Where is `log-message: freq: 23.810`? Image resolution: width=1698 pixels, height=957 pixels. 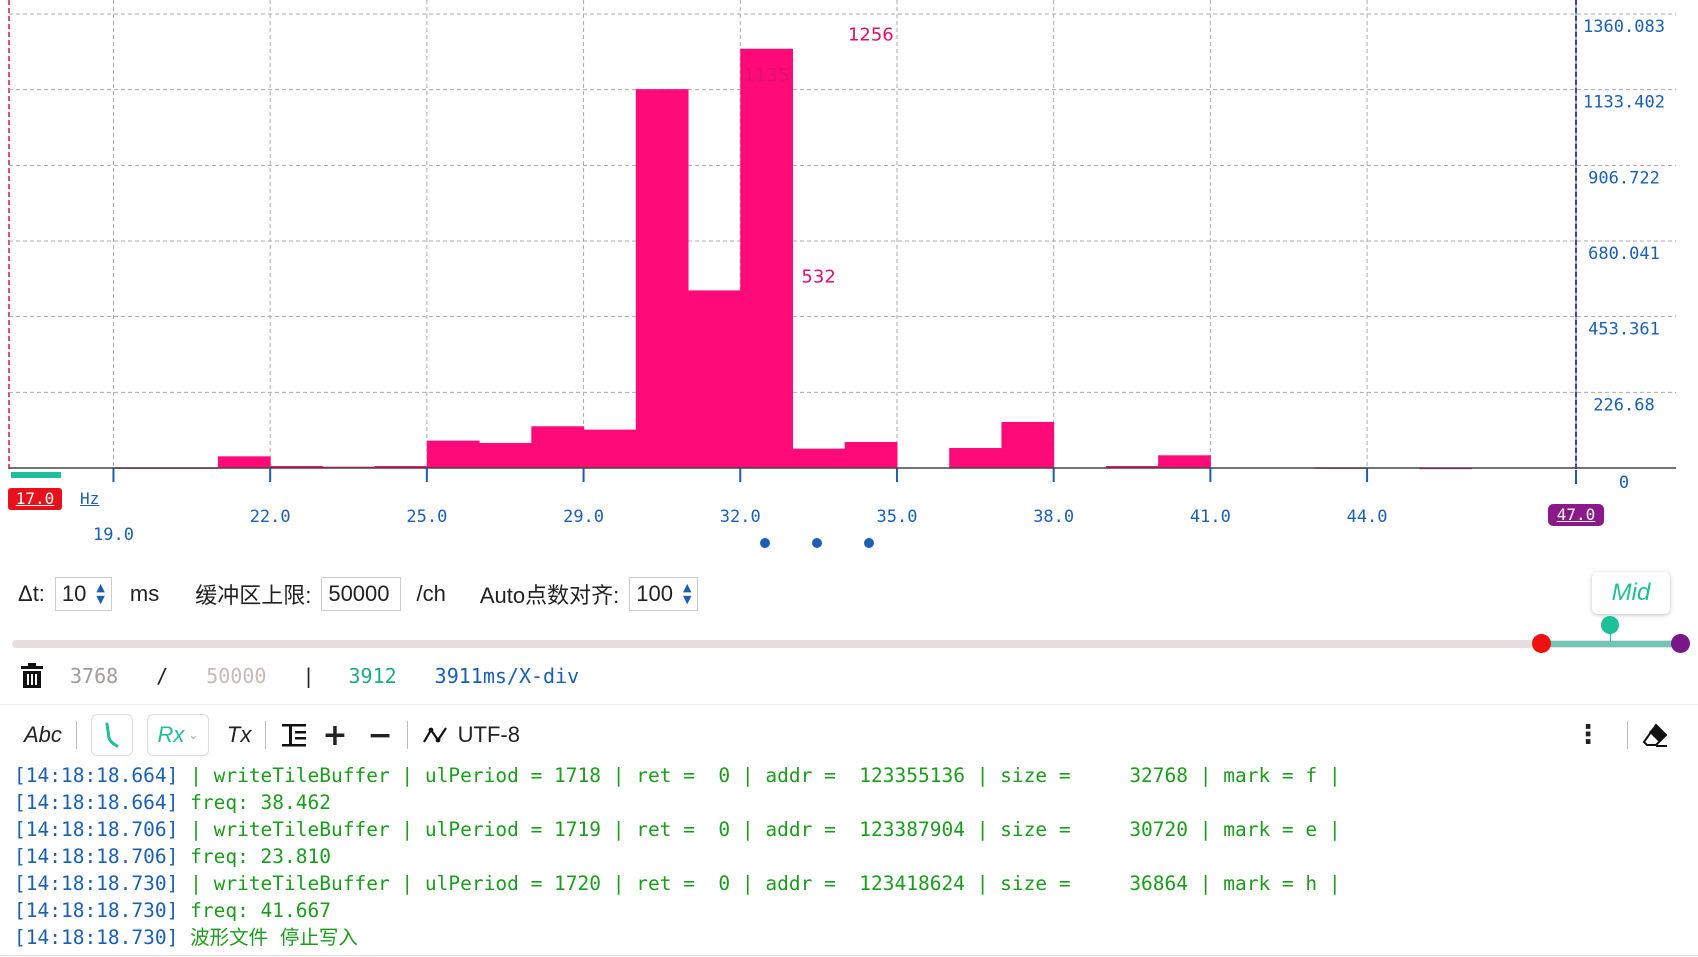
log-message: freq: 23.810 is located at coordinates (254, 856).